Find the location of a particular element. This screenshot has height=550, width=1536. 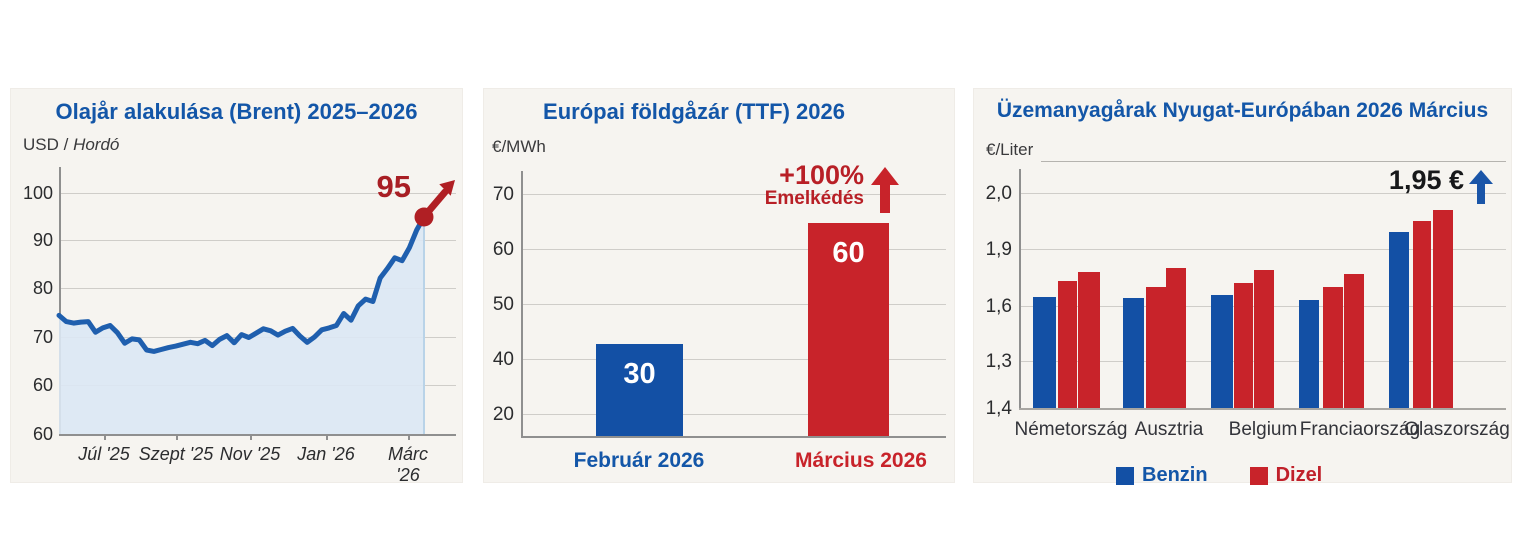

brent-line-svg is located at coordinates (255, 307).